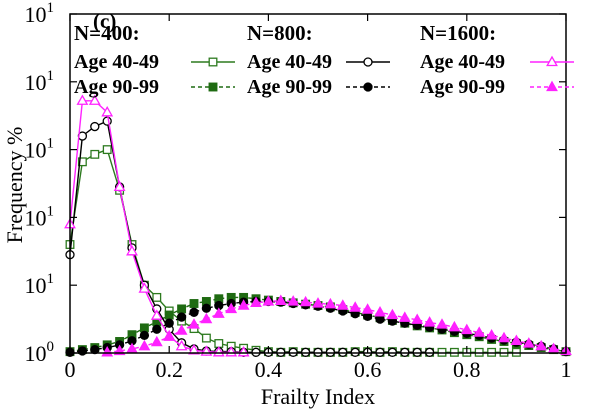  Describe the element at coordinates (169, 369) in the screenshot. I see `x-tick-label: 0.2` at that location.